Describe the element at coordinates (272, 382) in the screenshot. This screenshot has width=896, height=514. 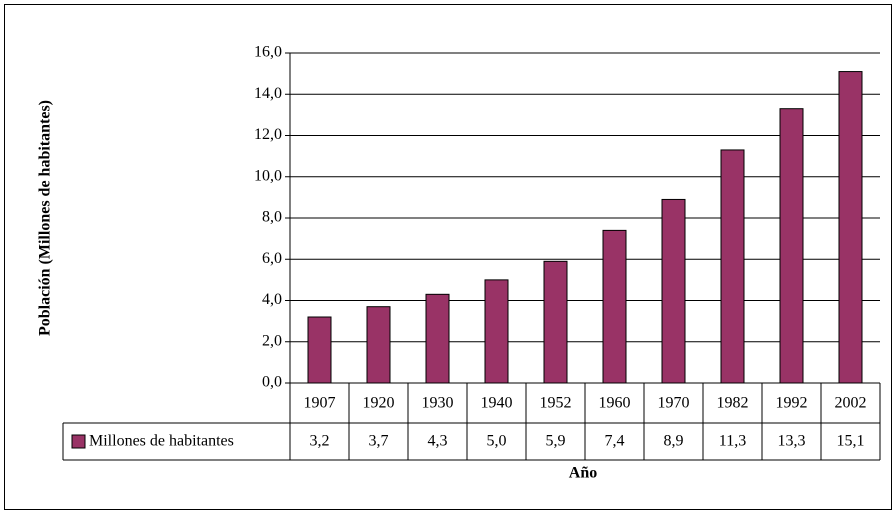
I see `y-tick-label: 0,0` at that location.